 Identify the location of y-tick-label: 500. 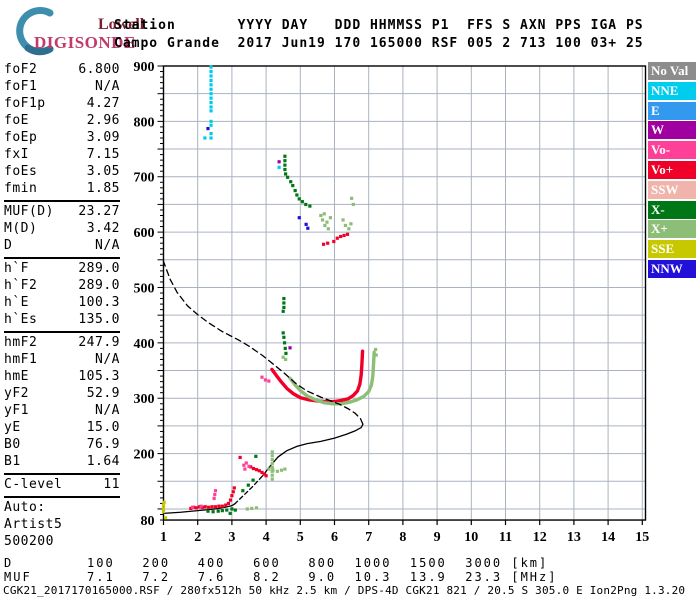
(144, 288).